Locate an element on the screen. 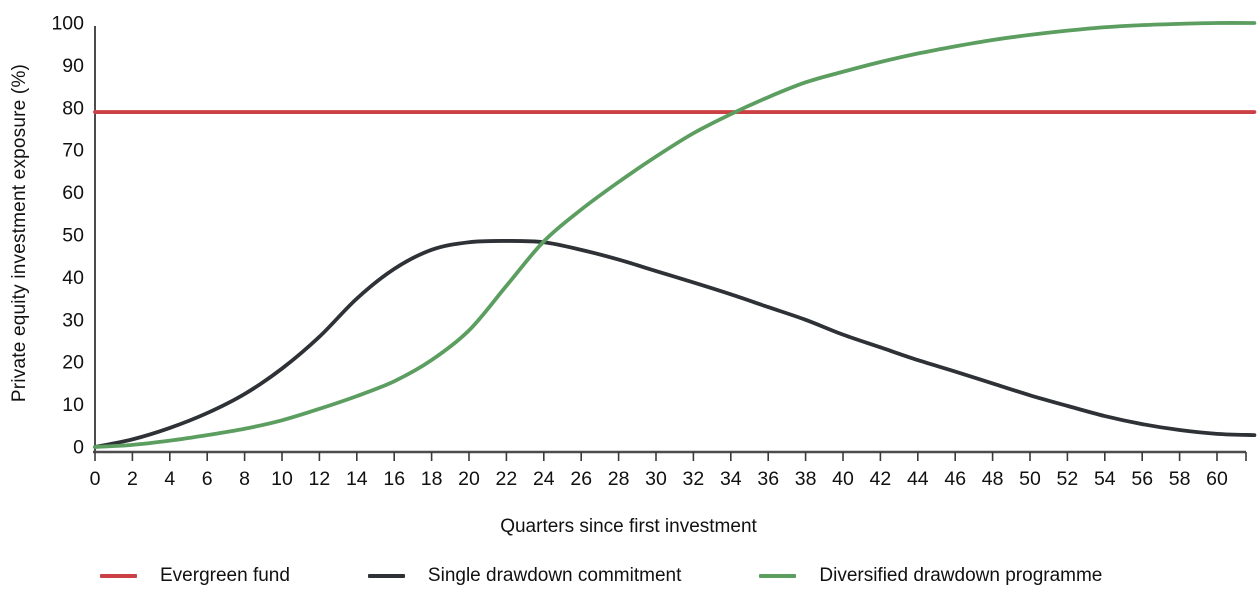  x-tick-label: 6 is located at coordinates (207, 479).